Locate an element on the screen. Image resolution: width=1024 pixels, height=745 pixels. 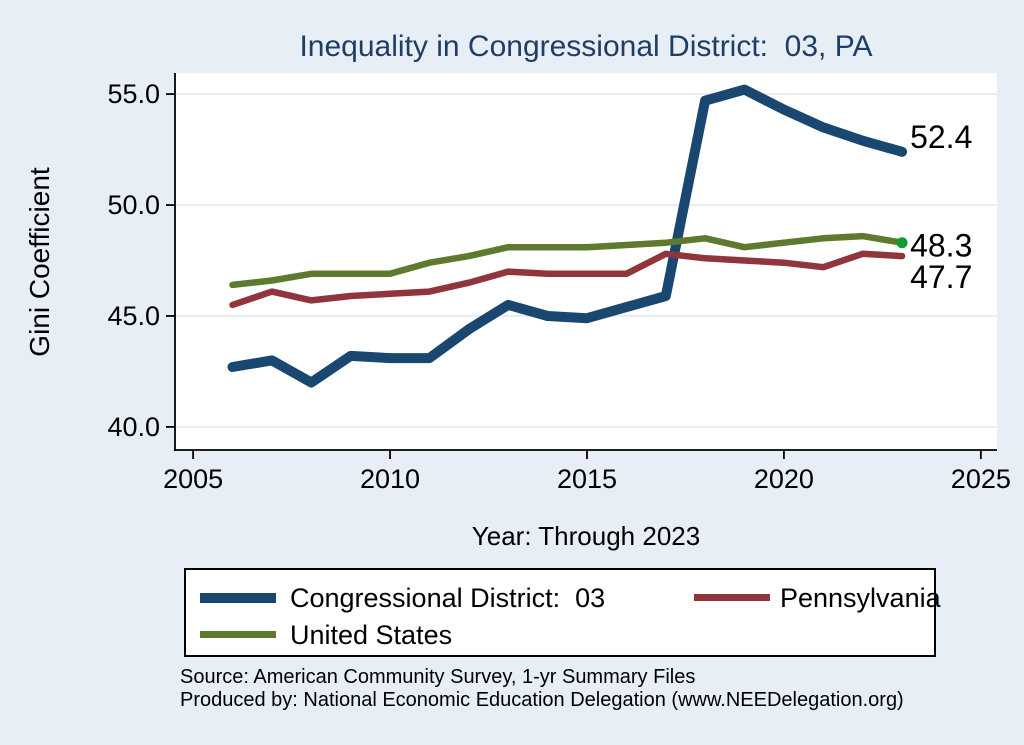
y-tick-label-55: 55.0 is located at coordinates (133, 94).